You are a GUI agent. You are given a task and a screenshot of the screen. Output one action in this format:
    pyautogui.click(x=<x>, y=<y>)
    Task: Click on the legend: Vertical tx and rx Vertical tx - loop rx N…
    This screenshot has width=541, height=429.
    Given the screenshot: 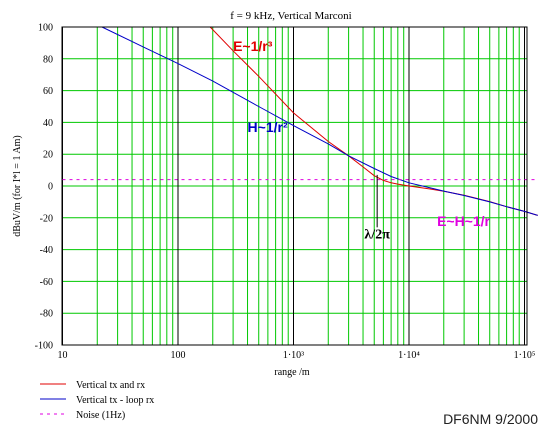 What is the action you would take?
    pyautogui.click(x=97, y=400)
    